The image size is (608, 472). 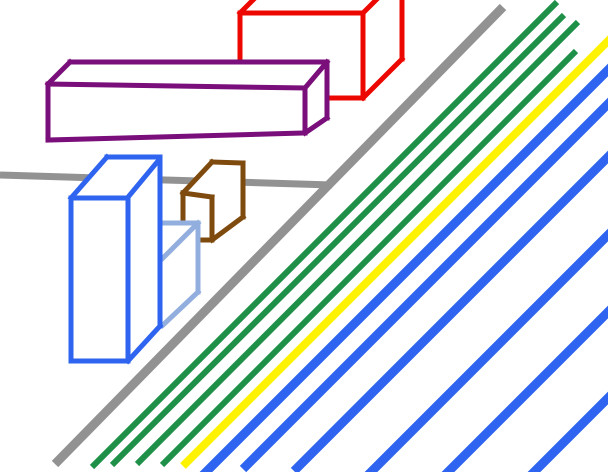 What do you see at coordinates (187, 100) in the screenshot?
I see `purple-box` at bounding box center [187, 100].